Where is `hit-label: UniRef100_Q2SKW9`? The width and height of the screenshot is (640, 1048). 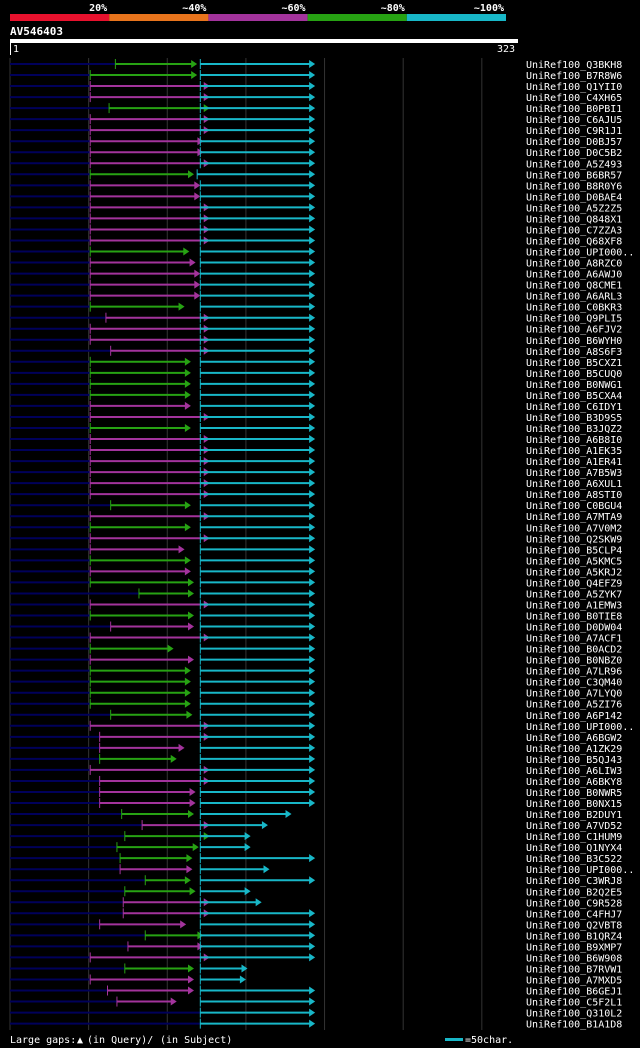 hit-label: UniRef100_Q2SKW9 is located at coordinates (574, 539).